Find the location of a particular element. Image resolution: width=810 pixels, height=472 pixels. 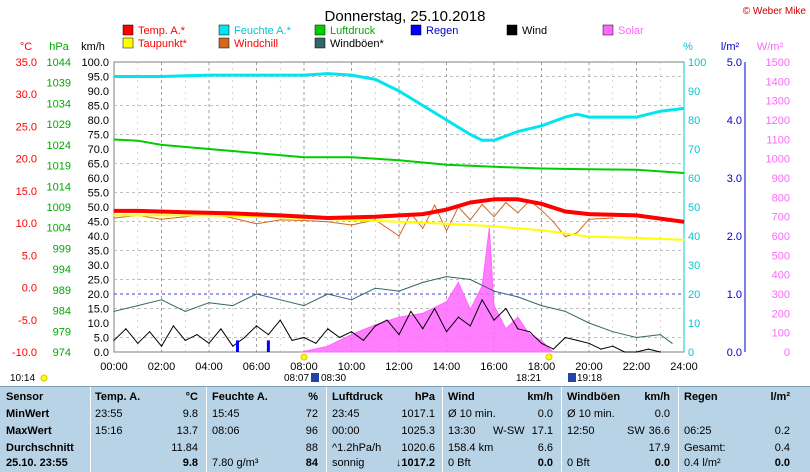

x-tick-label: 20:00 is located at coordinates (589, 367).